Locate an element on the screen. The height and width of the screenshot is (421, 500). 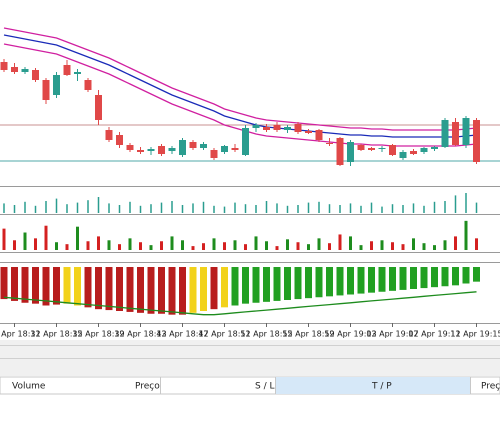
x-tick-label: 12 Apr 19:03 is located at coordinates (350, 334).